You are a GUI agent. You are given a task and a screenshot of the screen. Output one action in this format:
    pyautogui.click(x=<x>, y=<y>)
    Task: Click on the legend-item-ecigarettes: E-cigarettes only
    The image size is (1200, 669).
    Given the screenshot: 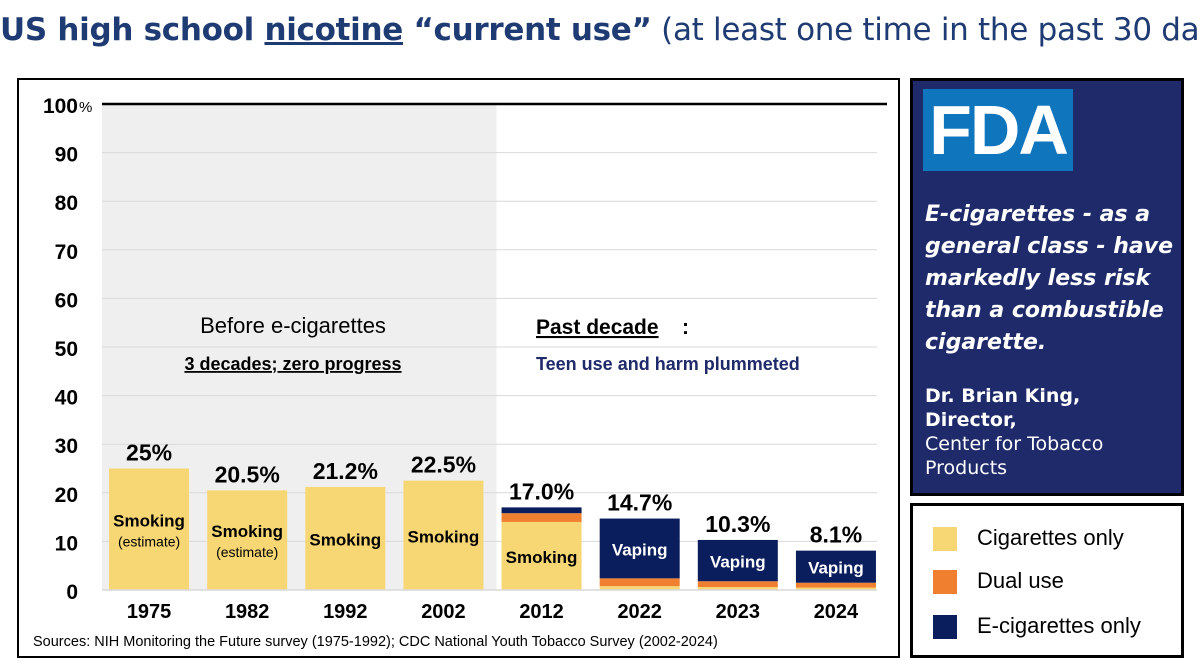 What is the action you would take?
    pyautogui.click(x=1058, y=626)
    